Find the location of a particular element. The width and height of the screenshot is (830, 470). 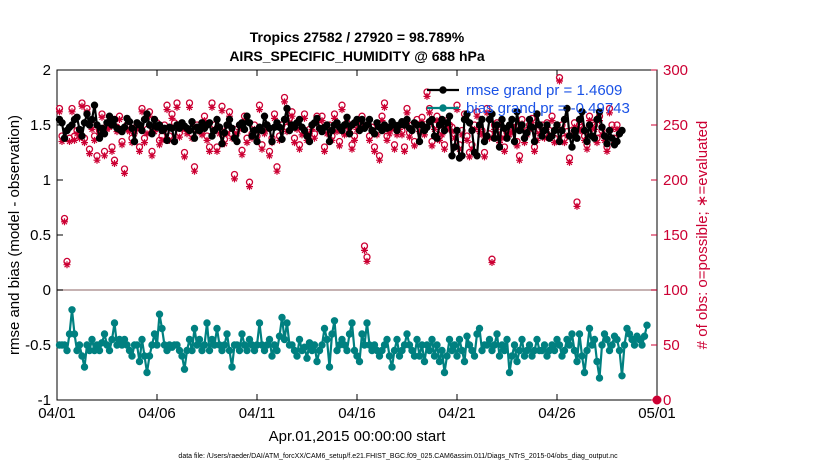

y-tick-label: -0.5 is located at coordinates (38, 345).